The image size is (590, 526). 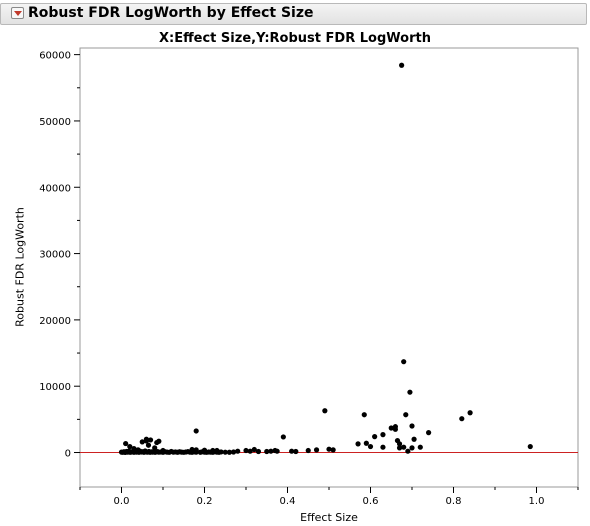 What do you see at coordinates (205, 501) in the screenshot?
I see `x-tick-label: 0.2` at bounding box center [205, 501].